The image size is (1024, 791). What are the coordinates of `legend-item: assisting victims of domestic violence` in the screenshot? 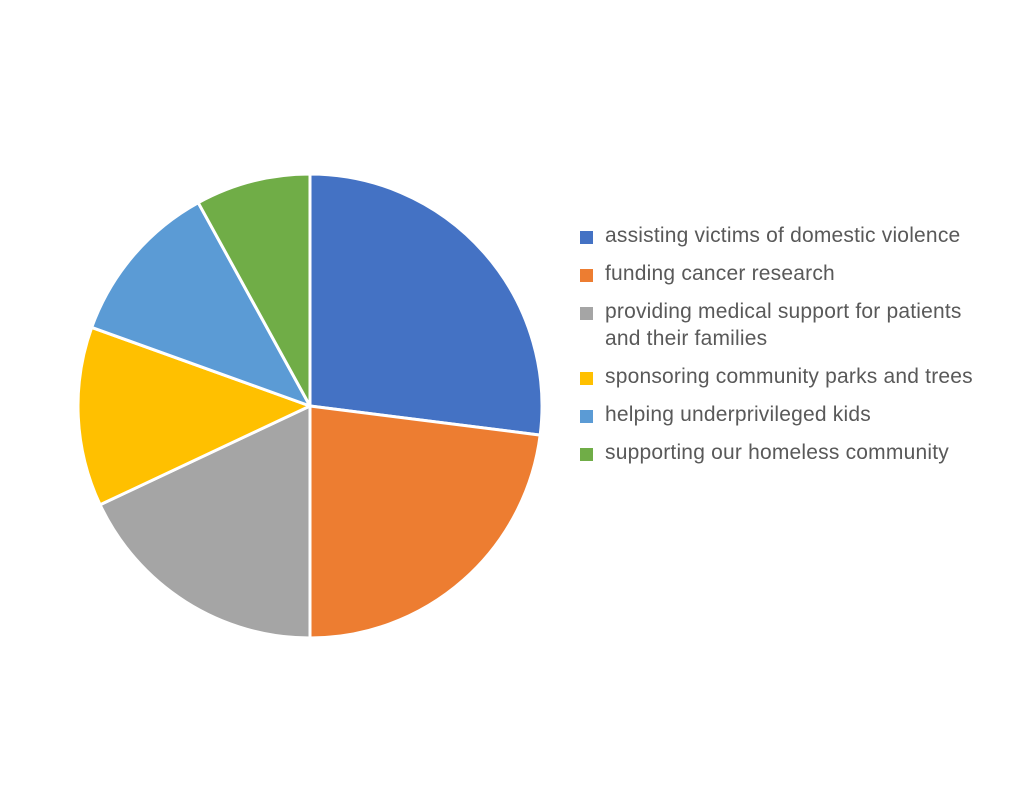 It's located at (790, 235).